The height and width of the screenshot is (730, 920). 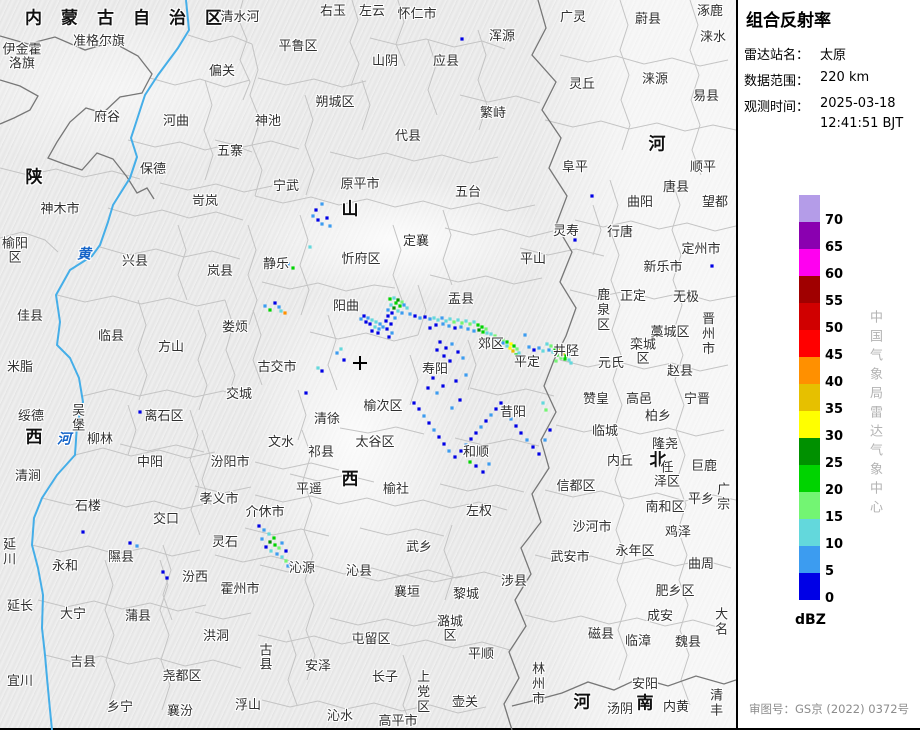 What do you see at coordinates (446, 61) in the screenshot?
I see `county-label: 应县` at bounding box center [446, 61].